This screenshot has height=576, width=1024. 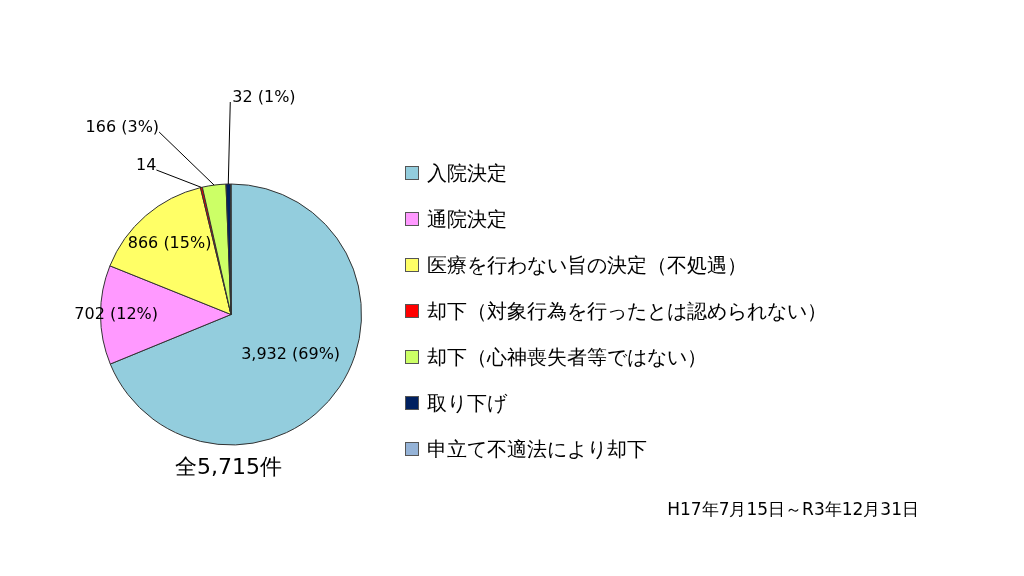 What do you see at coordinates (567, 357) in the screenshot?
I see `legend-label: 却下（心神喪失者等ではない）` at bounding box center [567, 357].